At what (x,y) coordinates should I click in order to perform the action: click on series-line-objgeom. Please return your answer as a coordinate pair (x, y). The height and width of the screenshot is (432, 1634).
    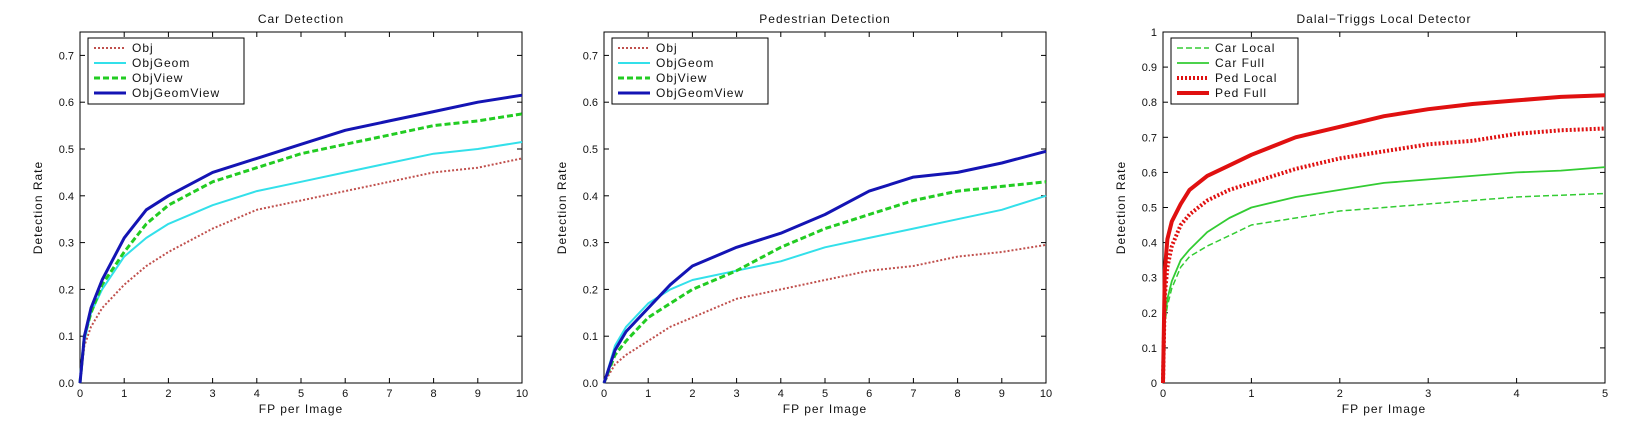
    Looking at the image, I should click on (825, 289).